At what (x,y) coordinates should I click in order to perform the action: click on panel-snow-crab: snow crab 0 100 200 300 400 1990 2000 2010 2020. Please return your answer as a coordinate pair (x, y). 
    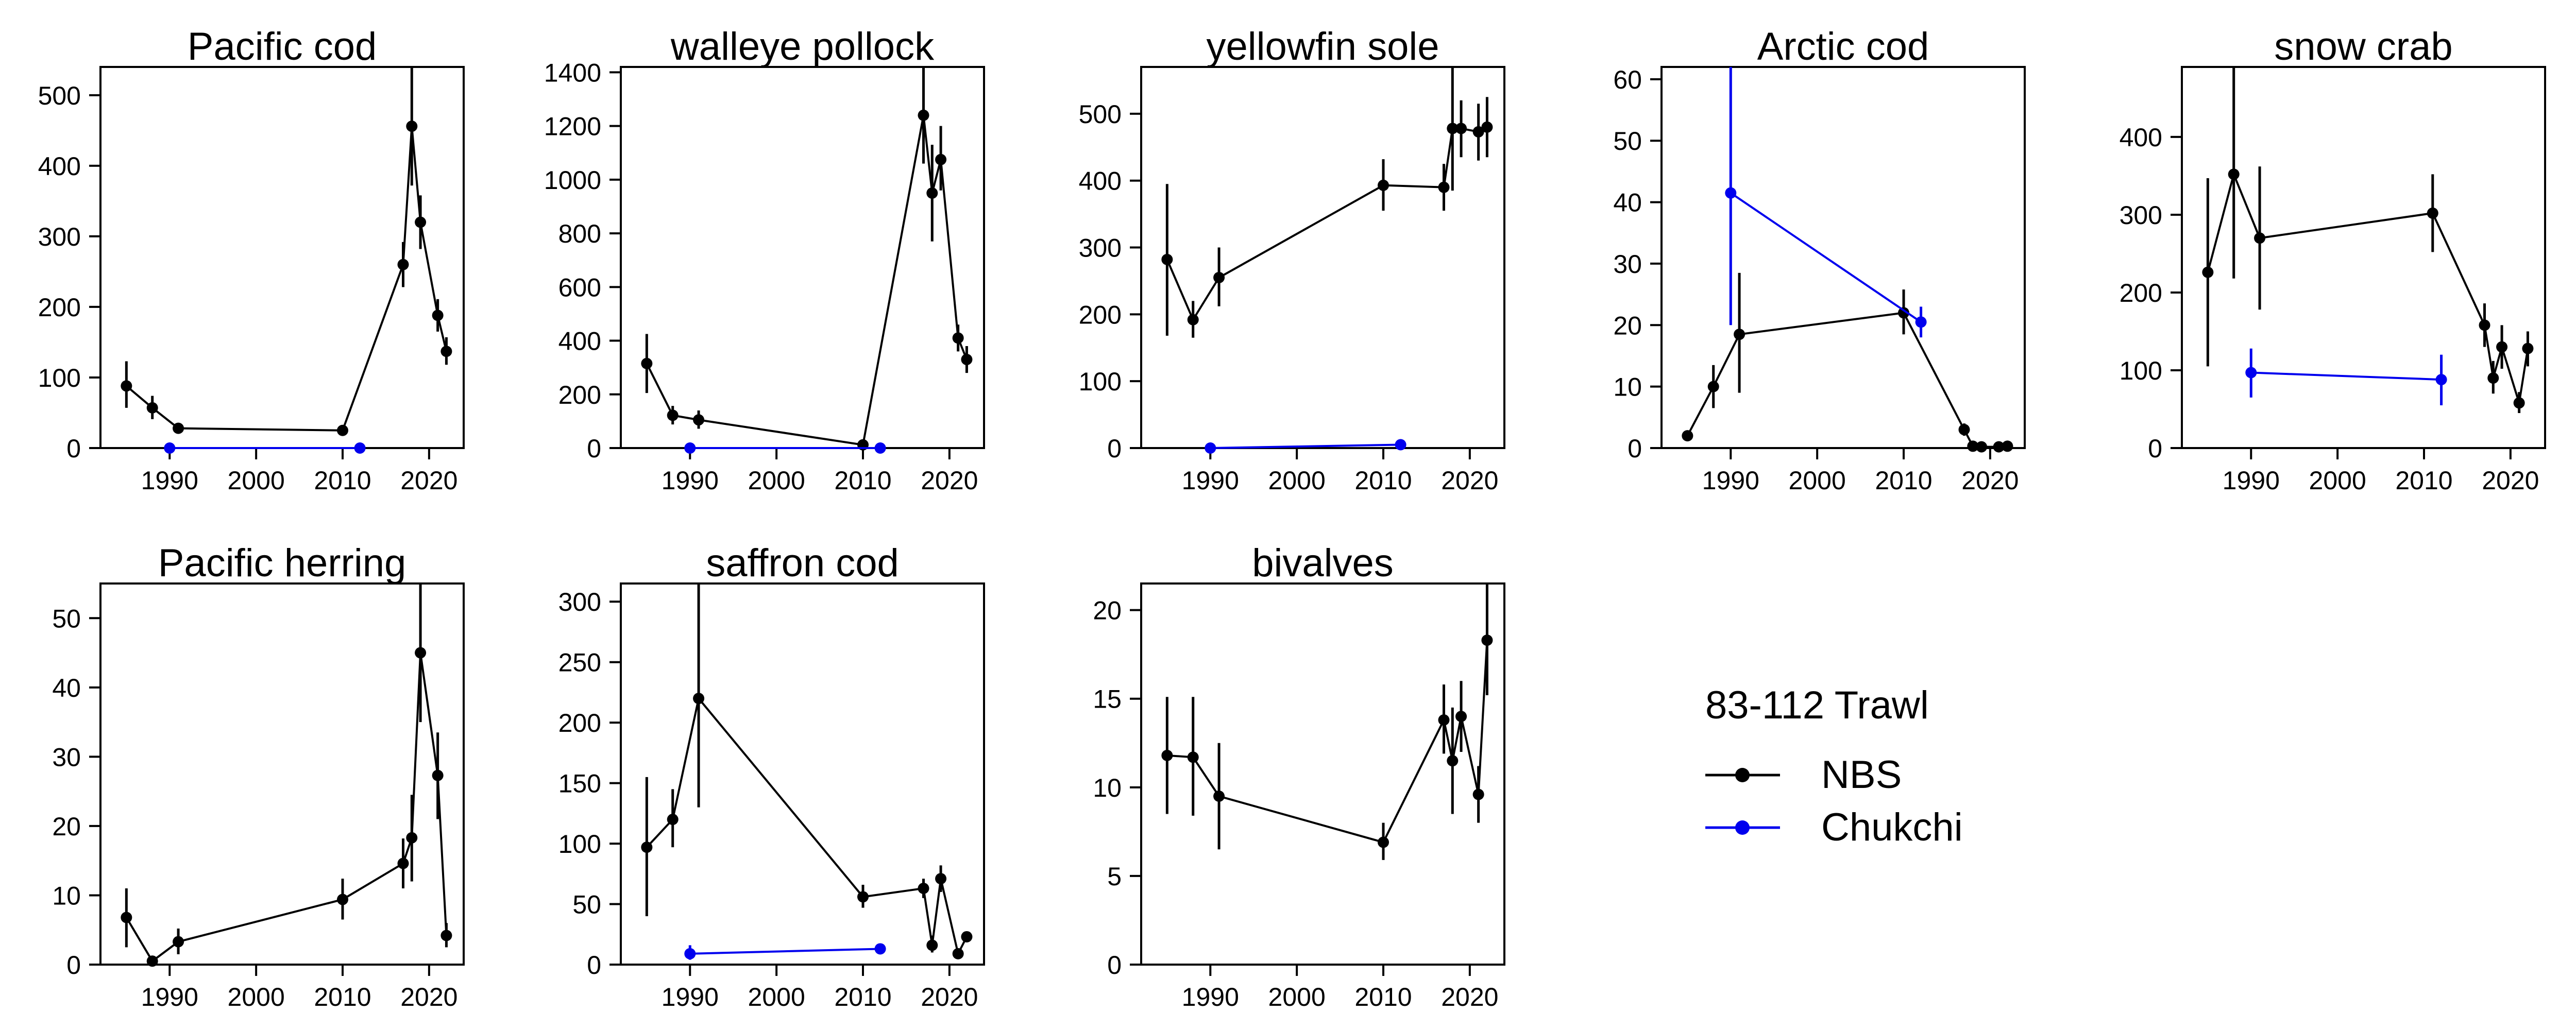
    Looking at the image, I should click on (2333, 260).